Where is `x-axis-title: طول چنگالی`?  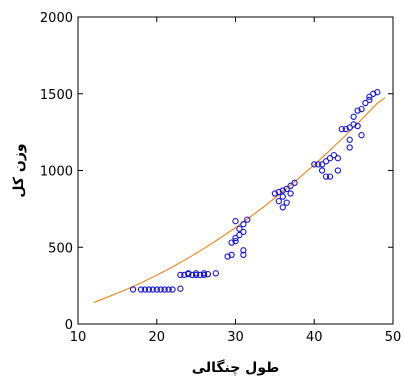
x-axis-title: طول چنگالی is located at coordinates (236, 367).